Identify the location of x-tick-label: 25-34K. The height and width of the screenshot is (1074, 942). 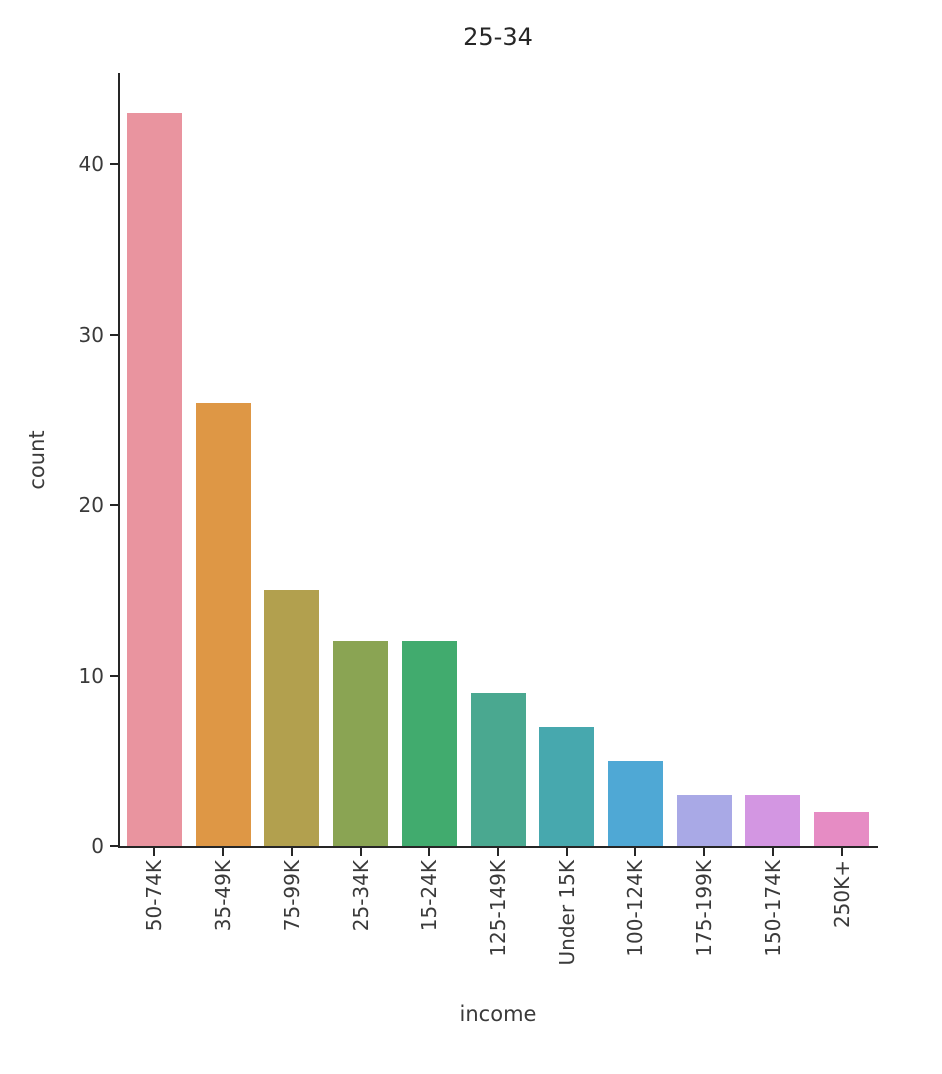
(360, 896).